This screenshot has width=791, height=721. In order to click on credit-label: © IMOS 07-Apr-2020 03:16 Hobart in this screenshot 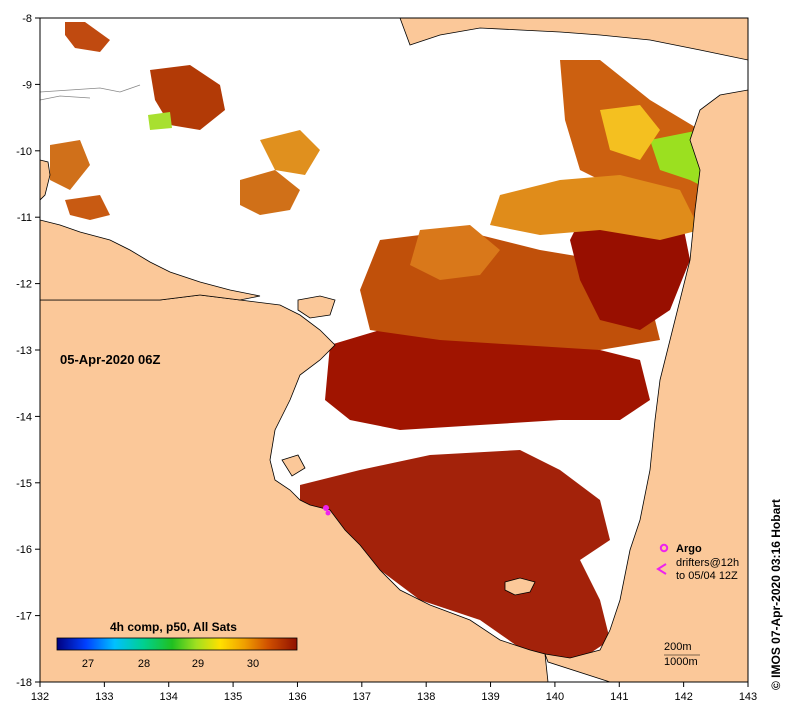, I will do `click(776, 594)`.